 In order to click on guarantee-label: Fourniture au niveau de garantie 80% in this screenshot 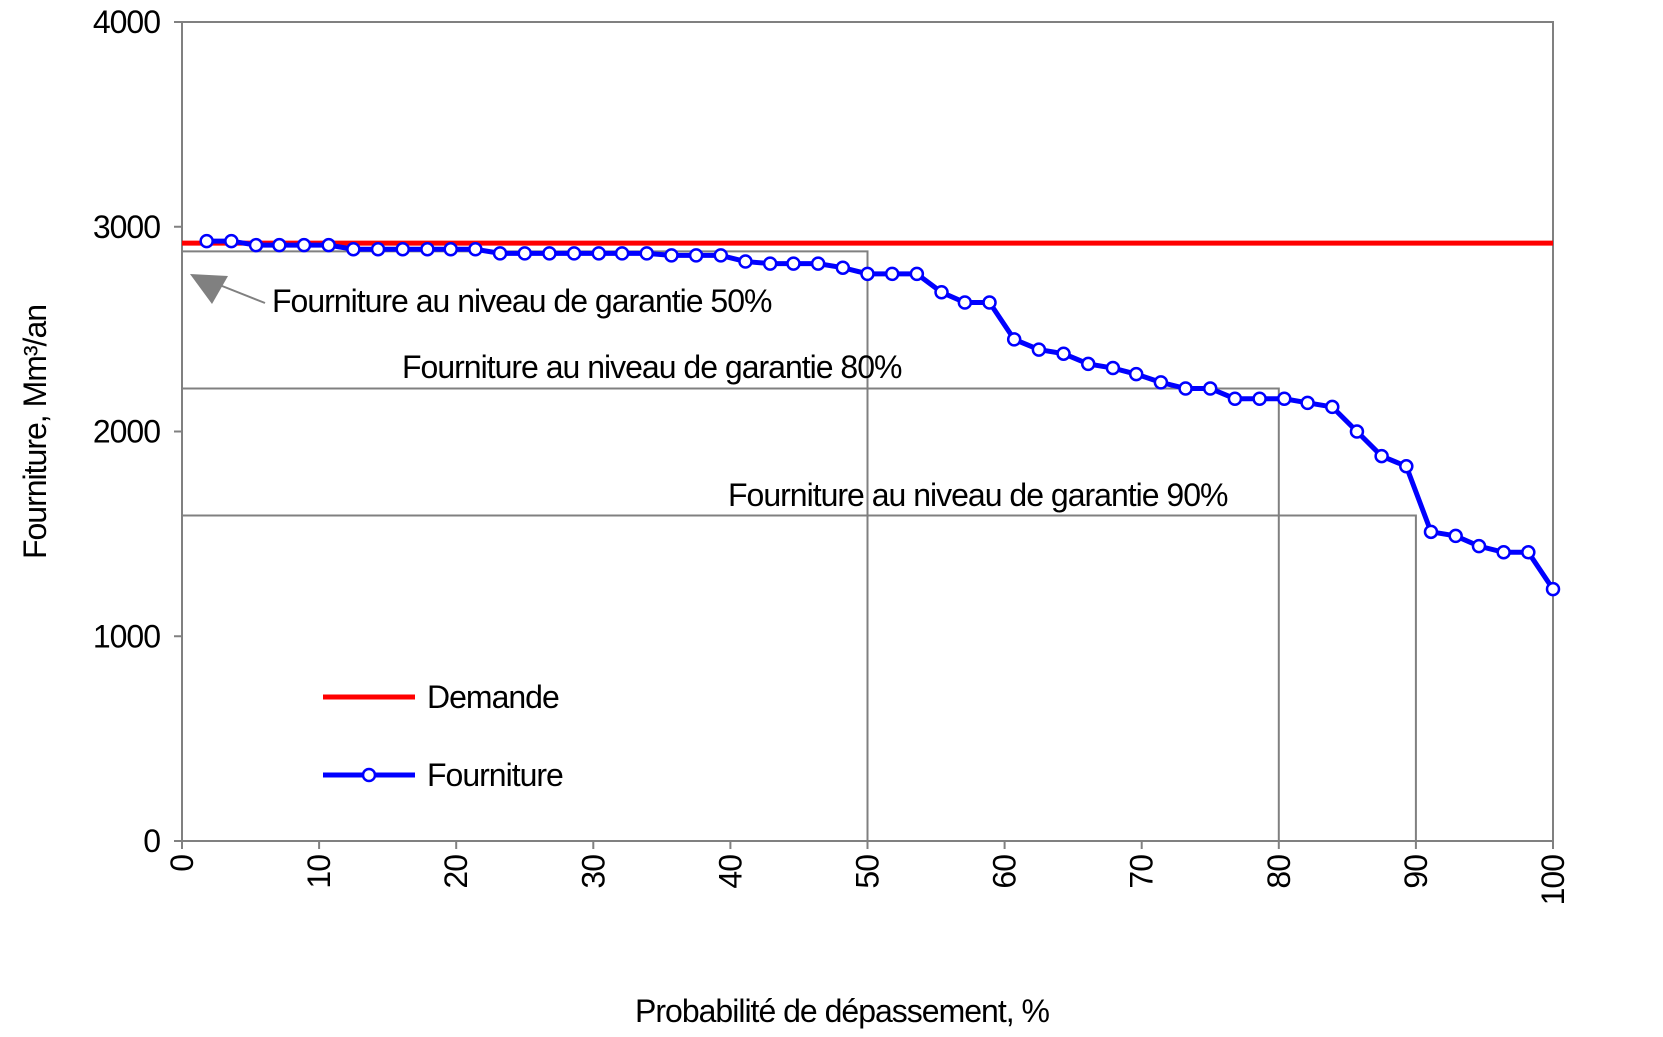, I will do `click(652, 367)`.